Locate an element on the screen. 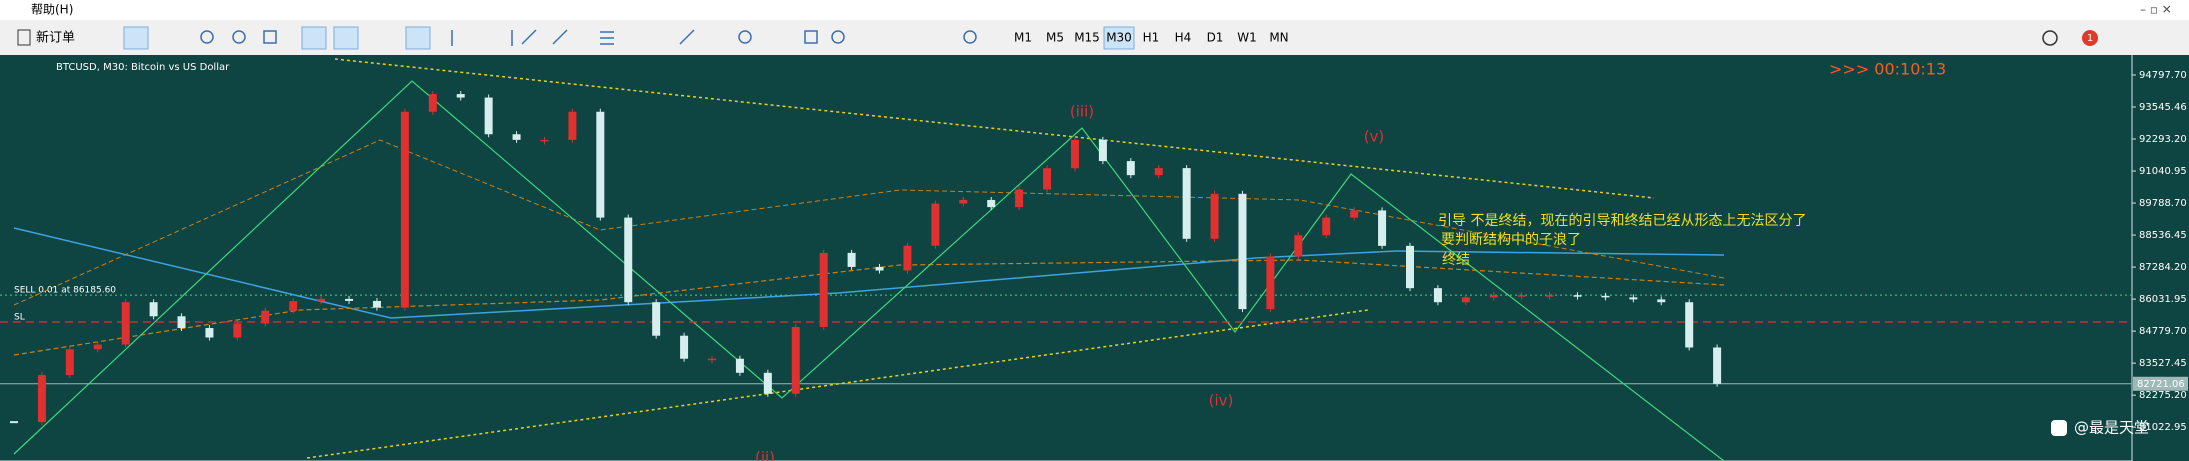 The height and width of the screenshot is (461, 2189). tool-icons is located at coordinates (588, 37).